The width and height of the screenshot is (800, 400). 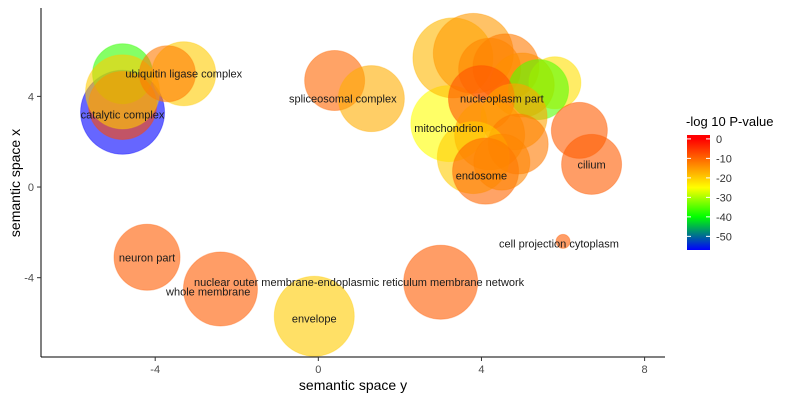 I want to click on legend-colorbar, so click(x=698, y=192).